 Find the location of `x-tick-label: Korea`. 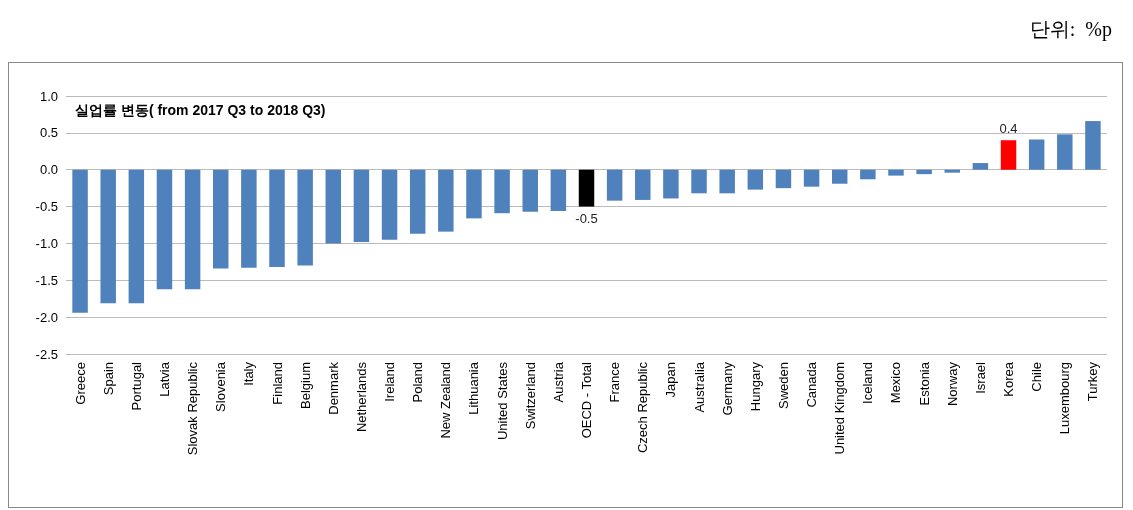

x-tick-label: Korea is located at coordinates (1009, 379).